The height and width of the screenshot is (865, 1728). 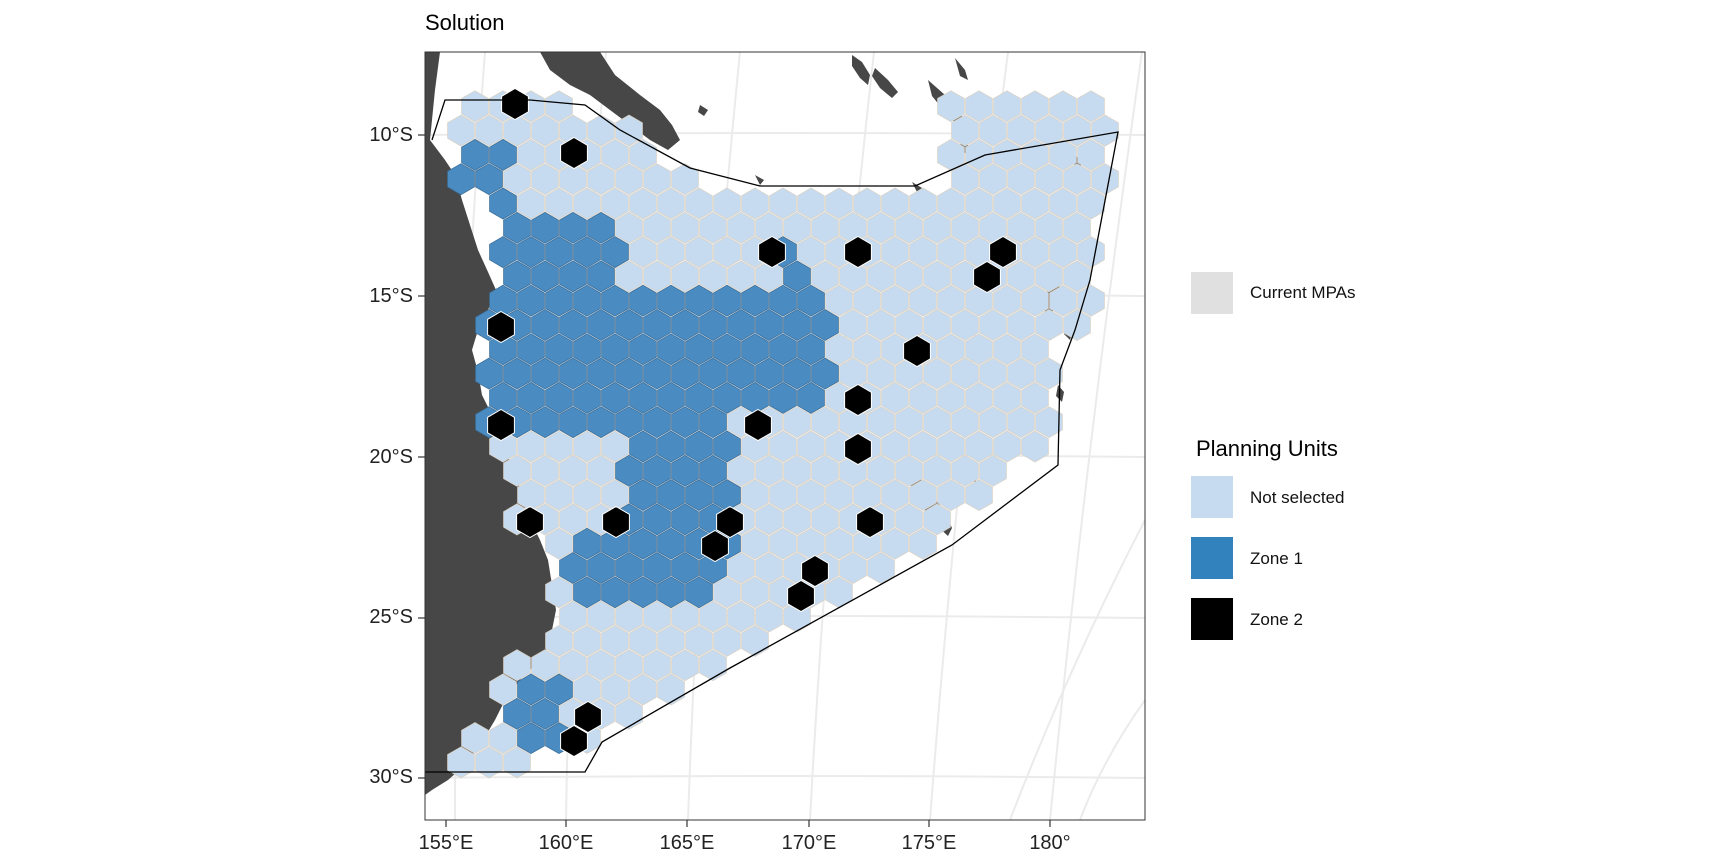 What do you see at coordinates (610, 101) in the screenshot?
I see `landmass-north-island` at bounding box center [610, 101].